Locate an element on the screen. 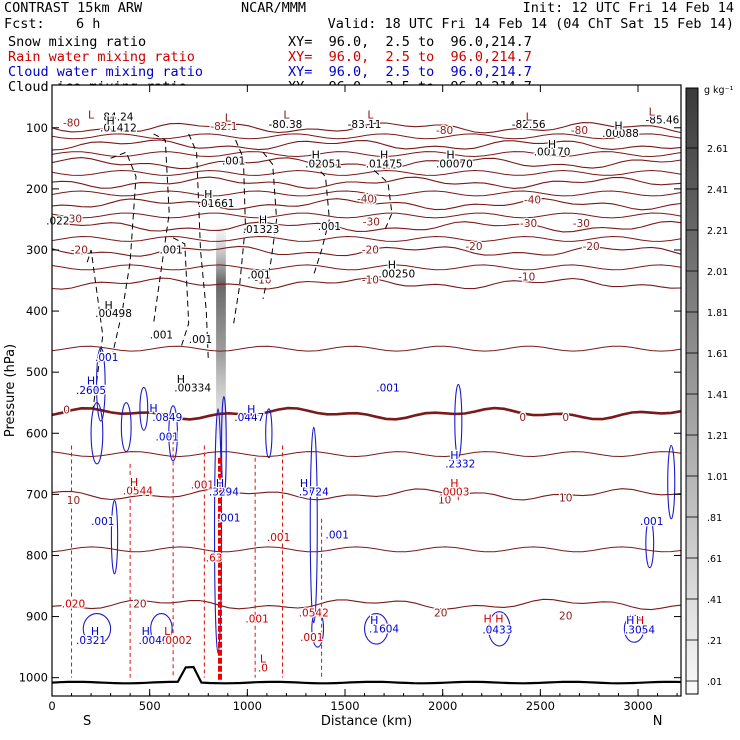 The width and height of the screenshot is (740, 740). x-axis-label: Distance (km) is located at coordinates (366, 721).